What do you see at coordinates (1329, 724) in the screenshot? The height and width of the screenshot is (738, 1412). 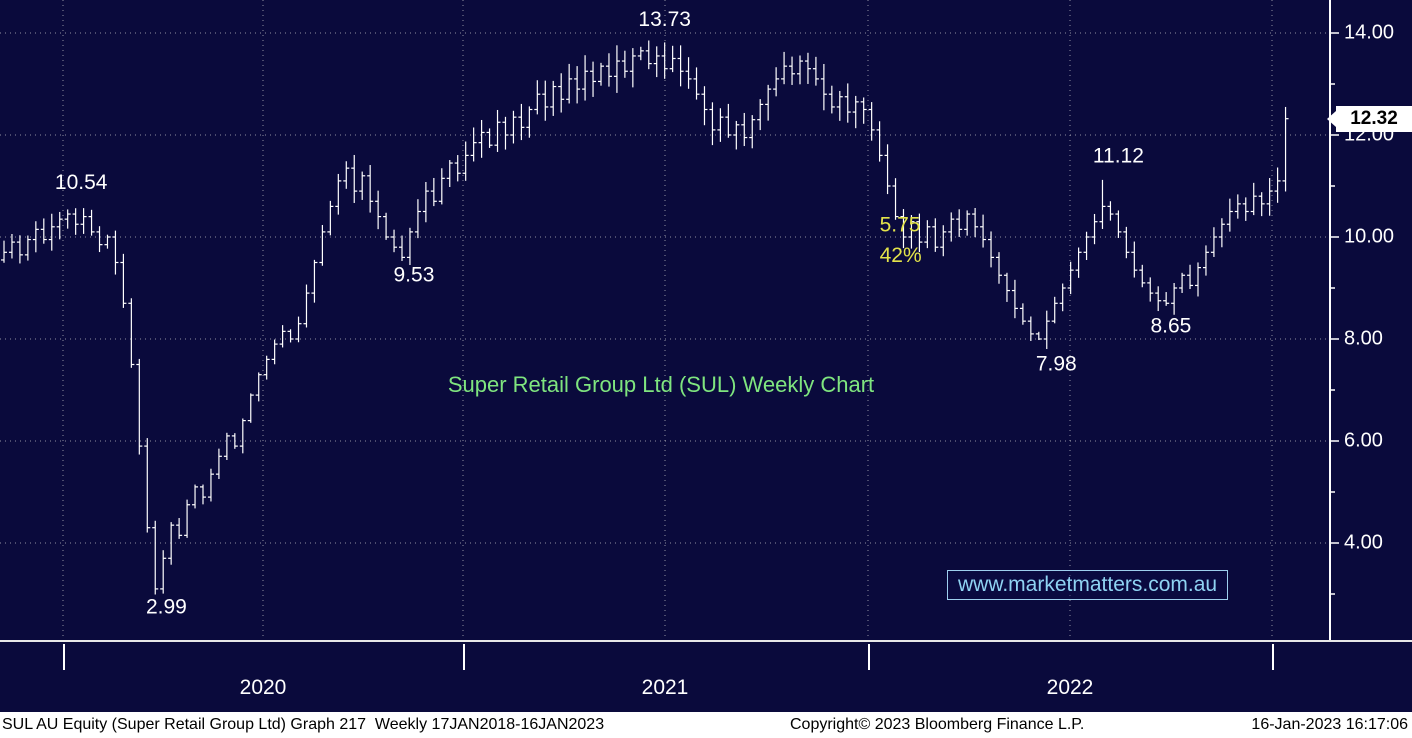 I see `status-datetime: 16-Jan-2023 16:17:06` at bounding box center [1329, 724].